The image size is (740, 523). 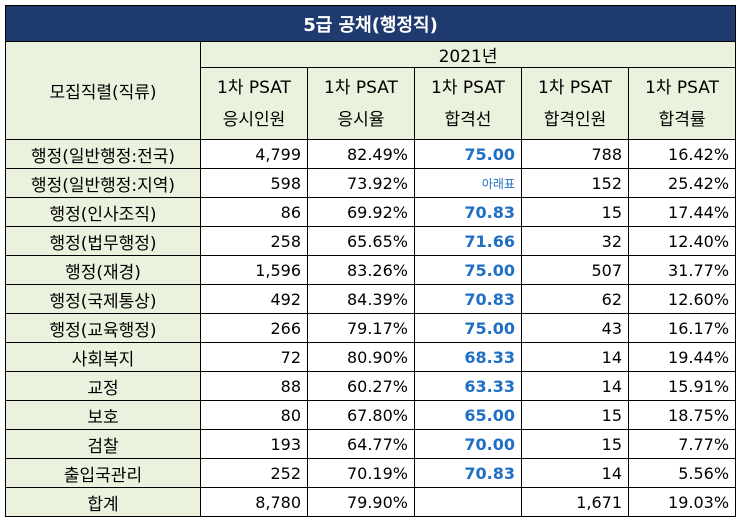 I want to click on passrate-cell: 12.40%, so click(x=682, y=241).